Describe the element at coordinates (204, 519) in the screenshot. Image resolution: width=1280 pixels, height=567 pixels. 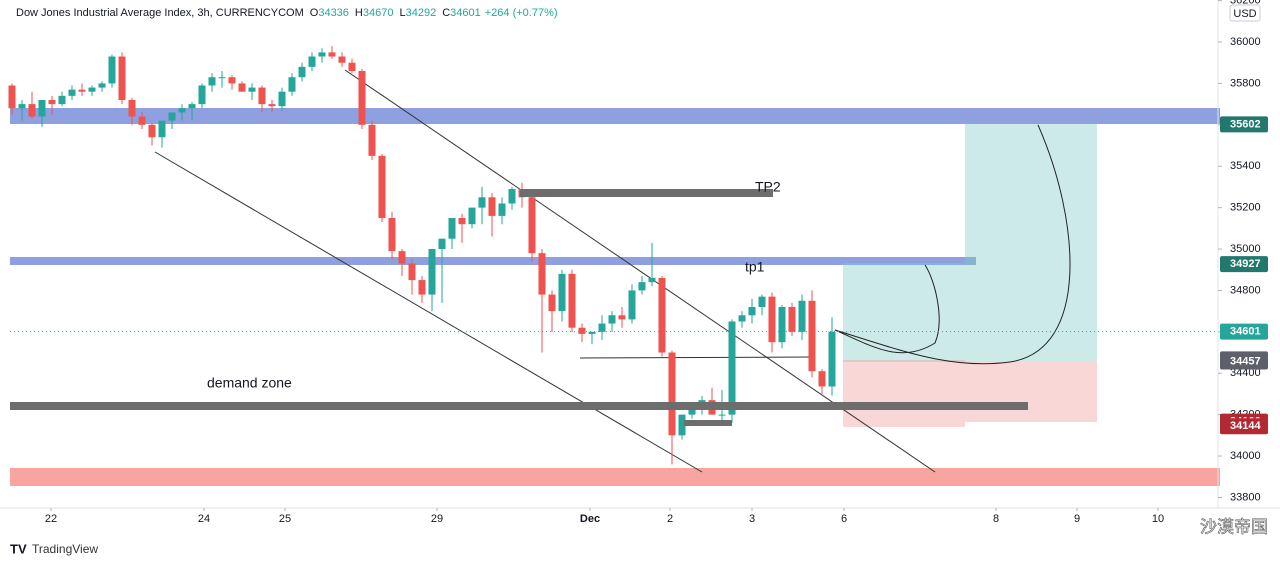
I see `x-tick-label: 24` at that location.